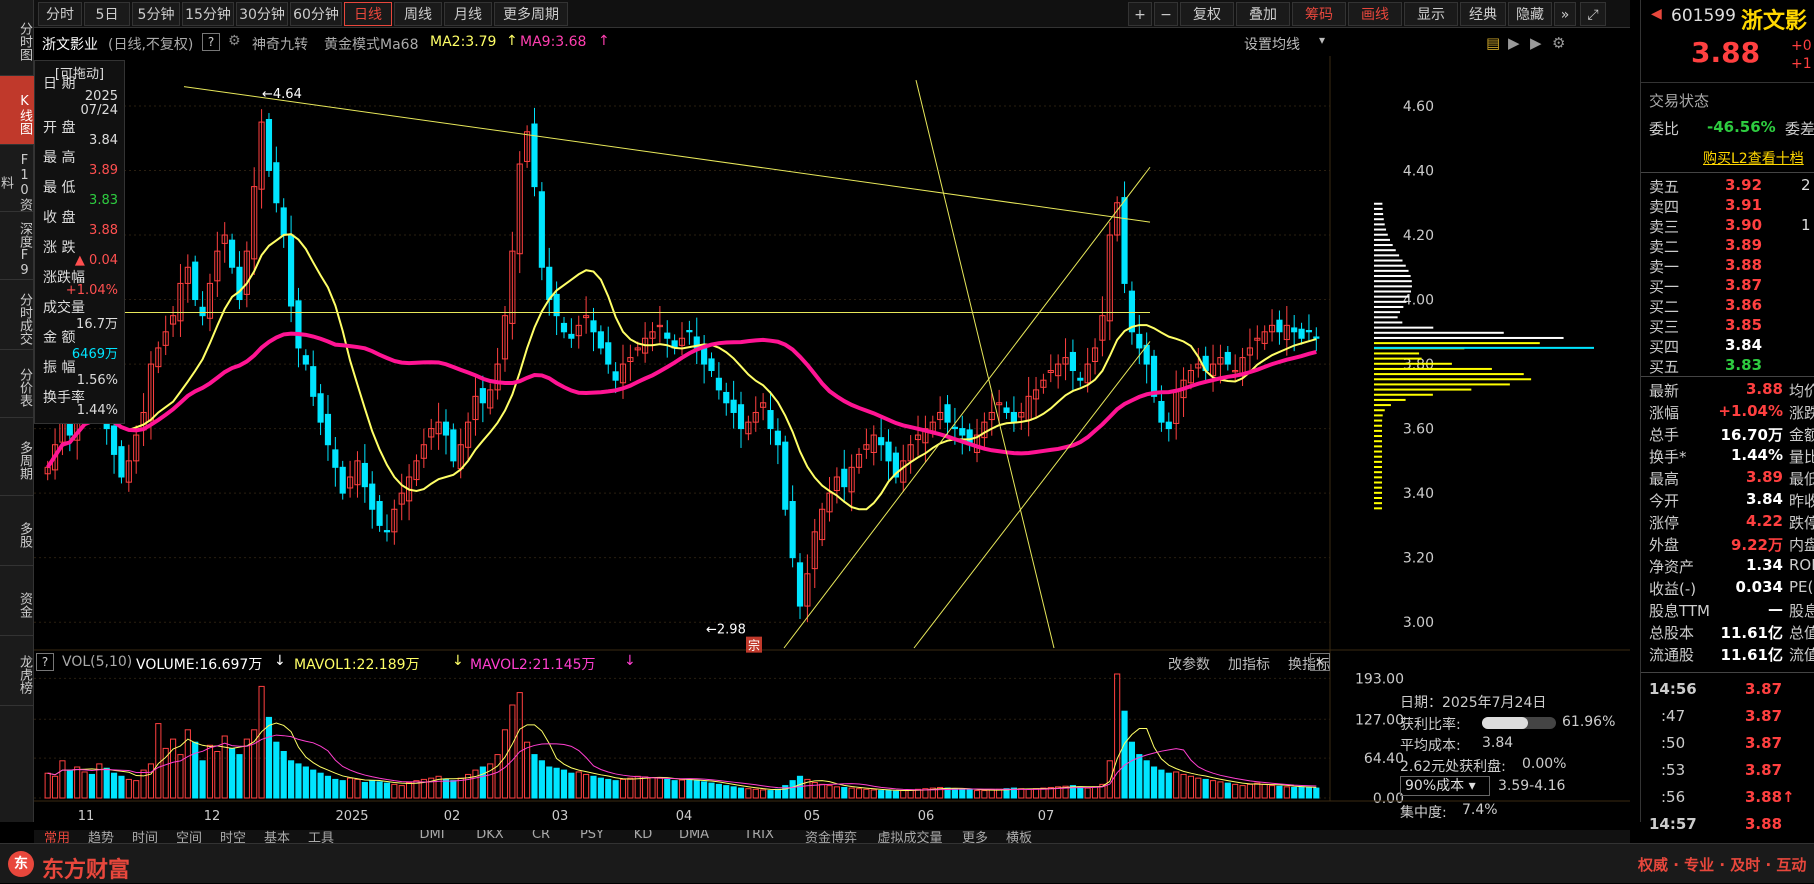  I want to click on tab-14: 资金博弈, so click(830, 837).